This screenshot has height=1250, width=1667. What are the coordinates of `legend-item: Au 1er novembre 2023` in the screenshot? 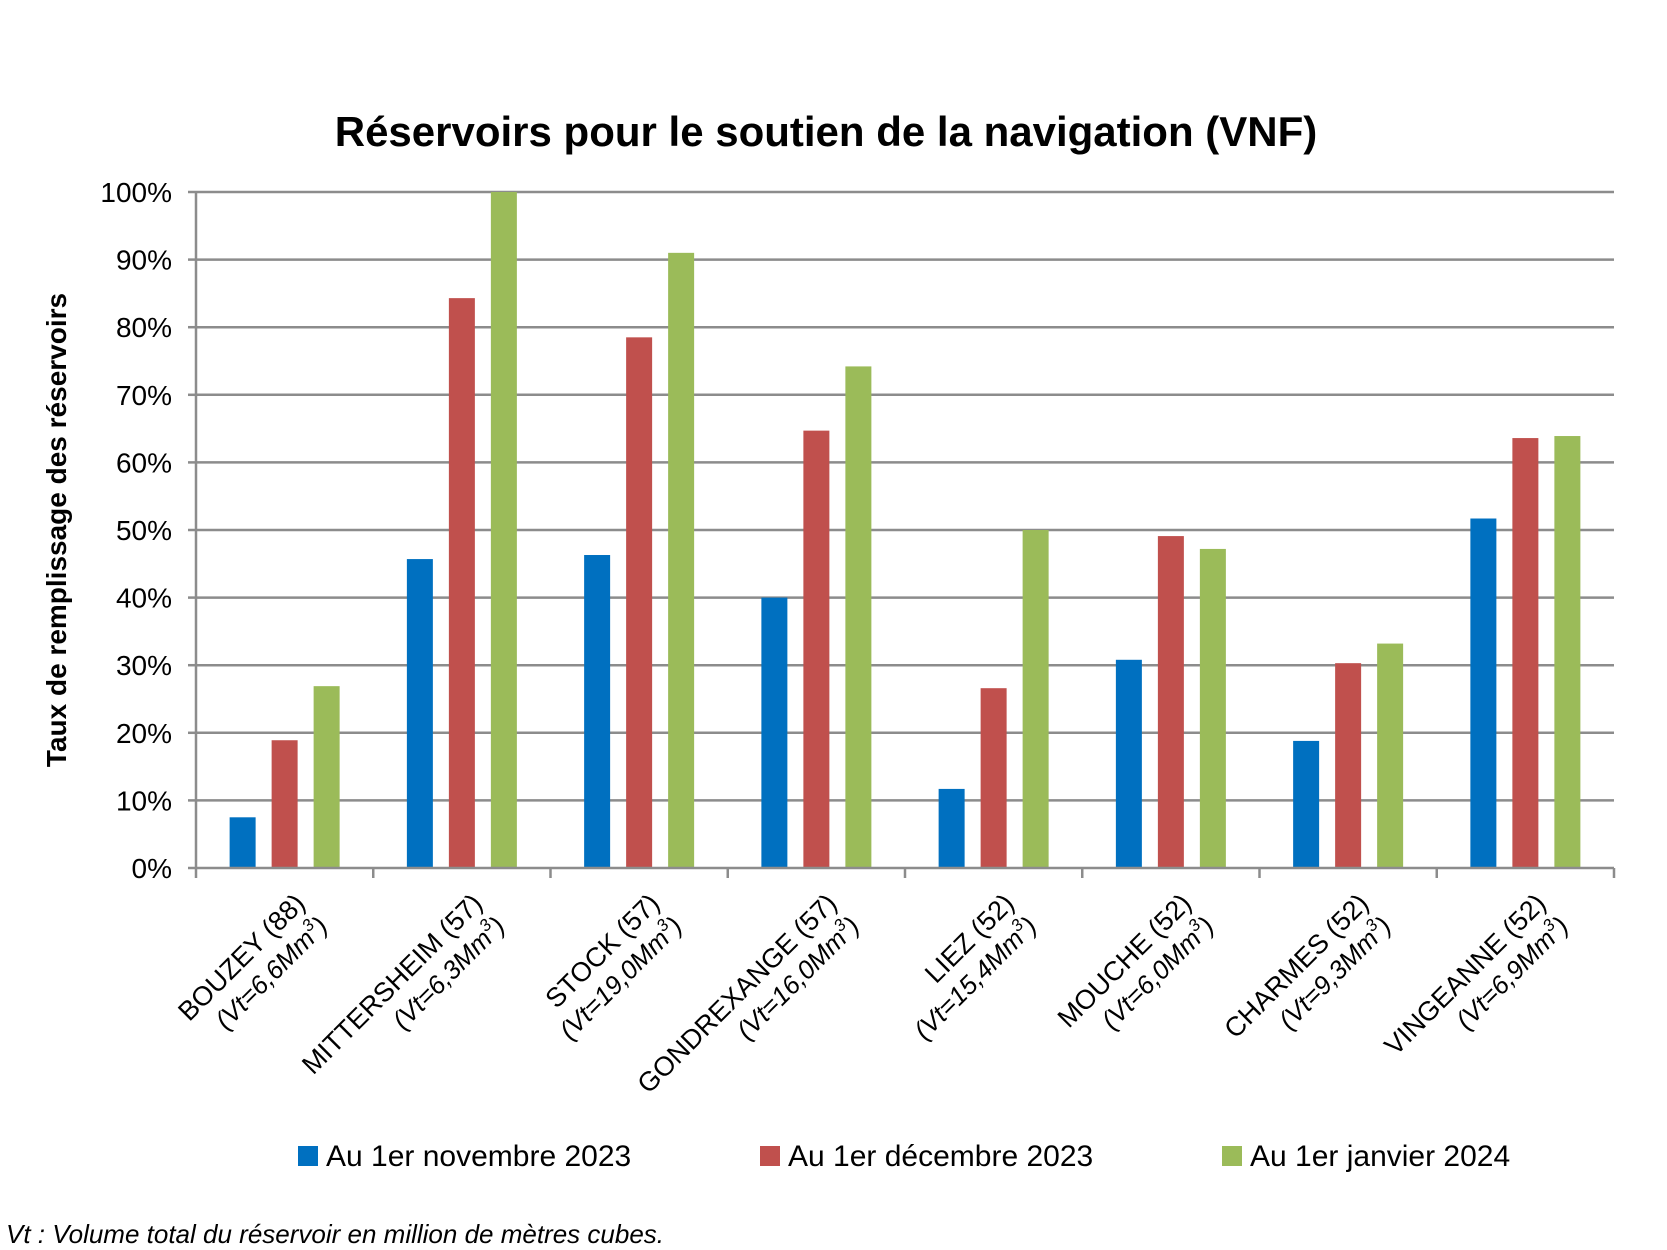 It's located at (464, 1156).